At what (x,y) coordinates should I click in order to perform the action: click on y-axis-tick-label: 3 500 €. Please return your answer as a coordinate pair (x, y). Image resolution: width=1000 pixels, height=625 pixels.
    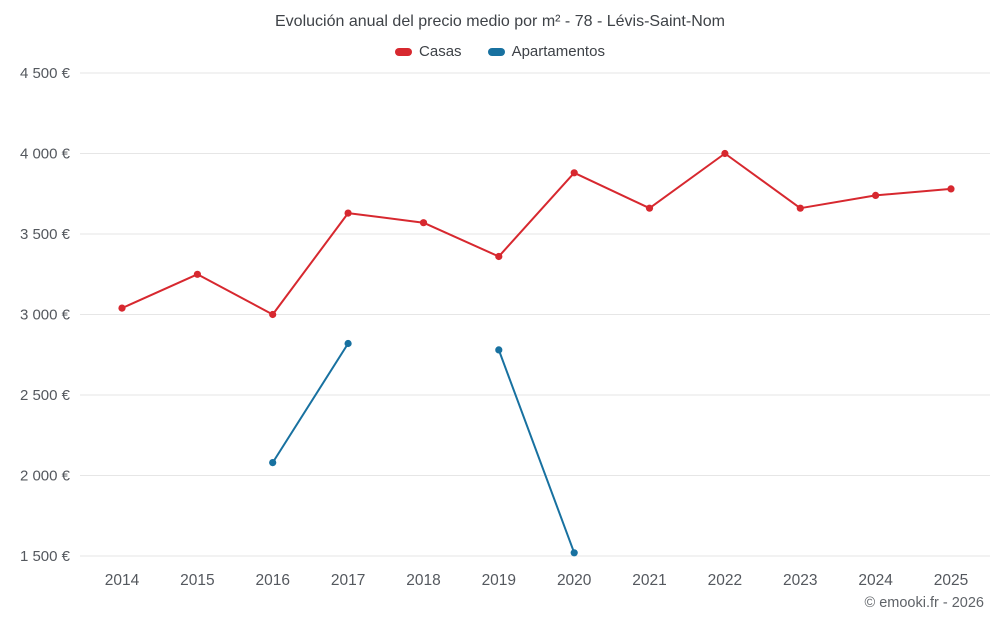
    Looking at the image, I should click on (45, 234).